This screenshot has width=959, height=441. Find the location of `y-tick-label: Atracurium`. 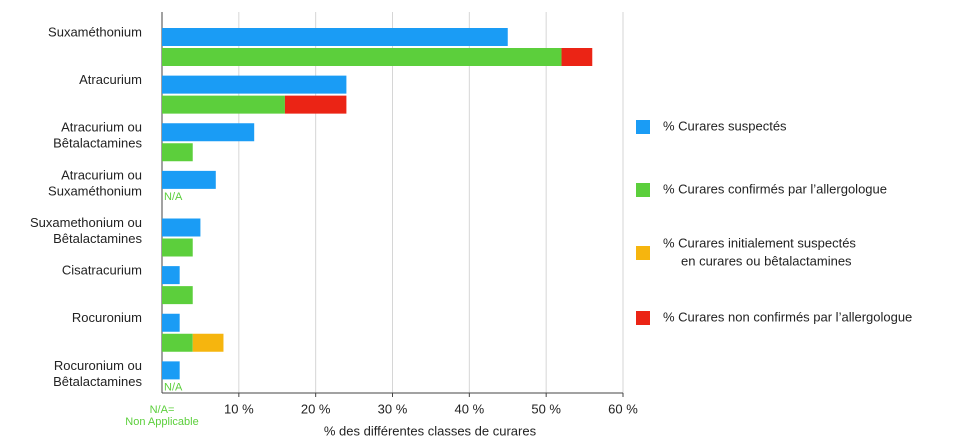

y-tick-label: Atracurium is located at coordinates (110, 79).